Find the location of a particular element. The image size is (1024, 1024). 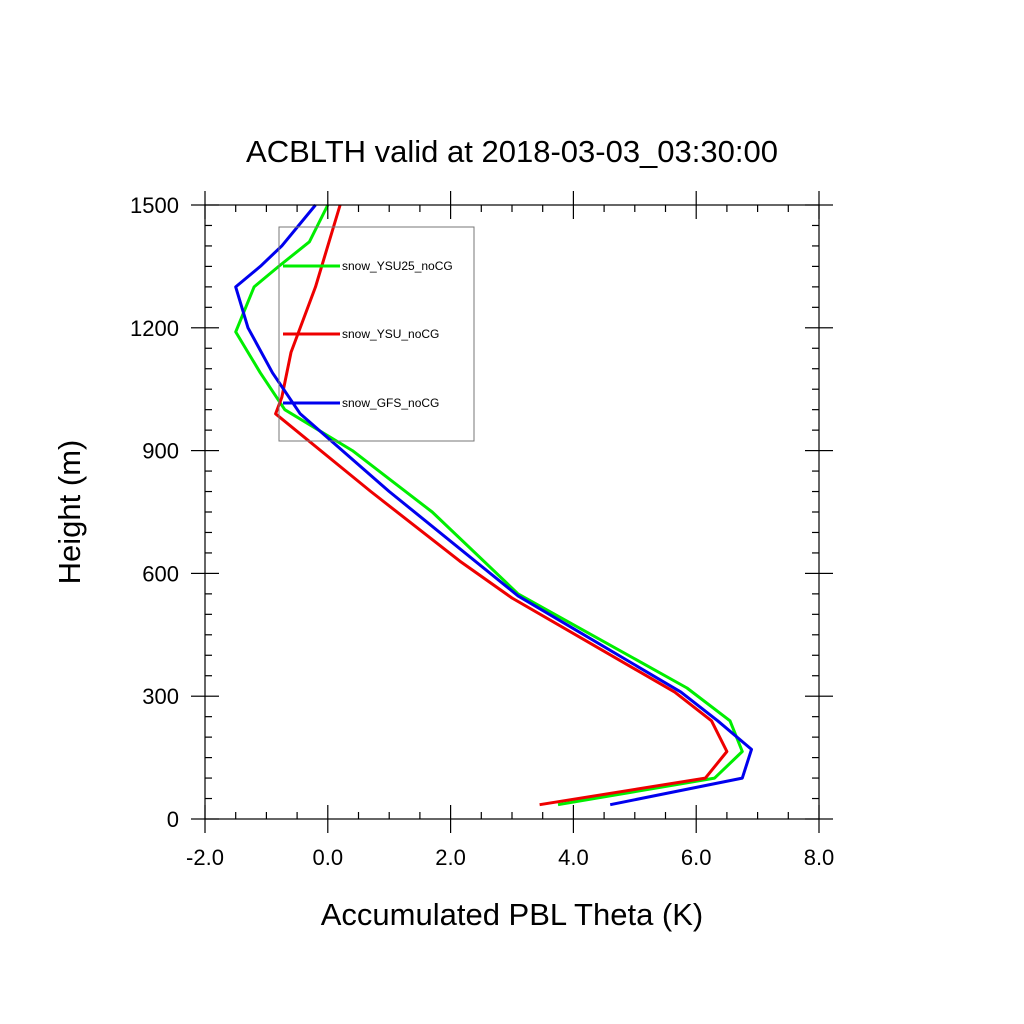

legend-label: snow_GFS_noCG is located at coordinates (390, 403).